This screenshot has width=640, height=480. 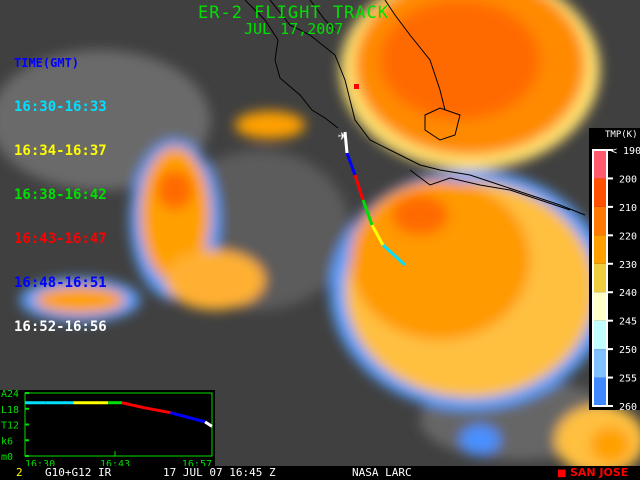 I want to click on scale-tick-label: 230, so click(x=628, y=265).